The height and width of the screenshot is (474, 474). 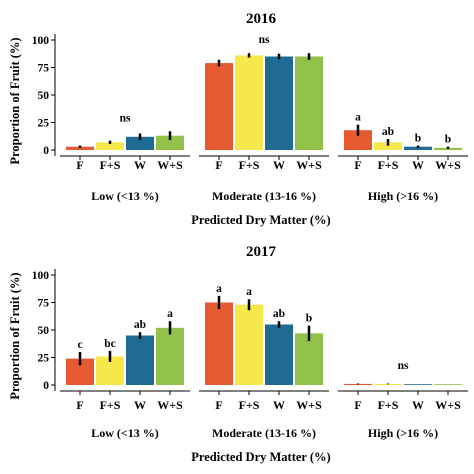 I want to click on x-axis-label-2016: Predicted Dry Matter (%), so click(x=260, y=220).